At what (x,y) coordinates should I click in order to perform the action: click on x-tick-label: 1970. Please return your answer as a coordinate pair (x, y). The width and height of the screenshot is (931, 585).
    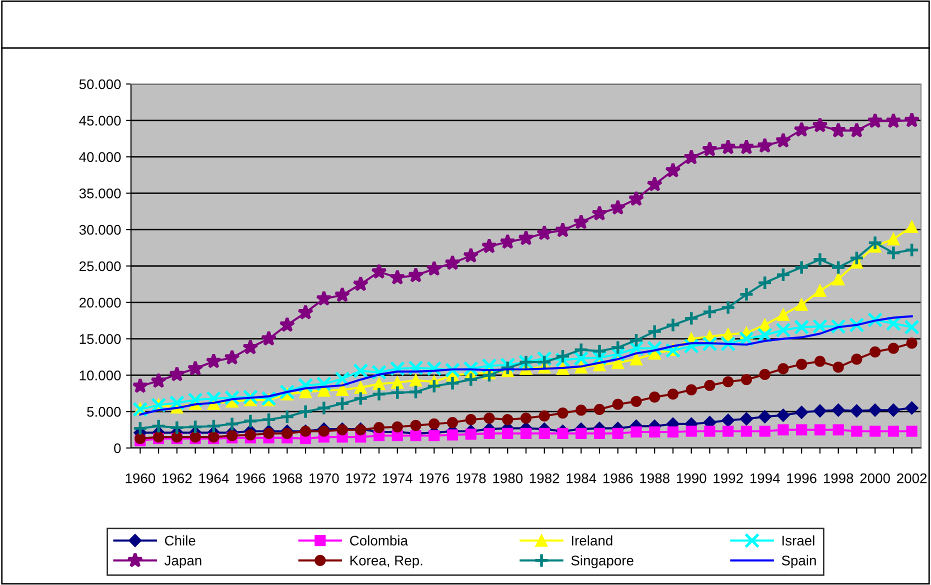
    Looking at the image, I should click on (324, 478).